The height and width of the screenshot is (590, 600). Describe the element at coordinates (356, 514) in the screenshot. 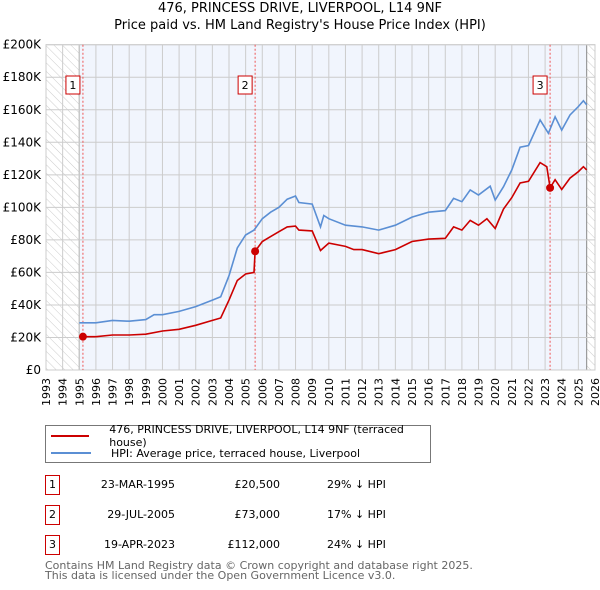

I see `row-hpi: 17% ↓ HPI` at that location.